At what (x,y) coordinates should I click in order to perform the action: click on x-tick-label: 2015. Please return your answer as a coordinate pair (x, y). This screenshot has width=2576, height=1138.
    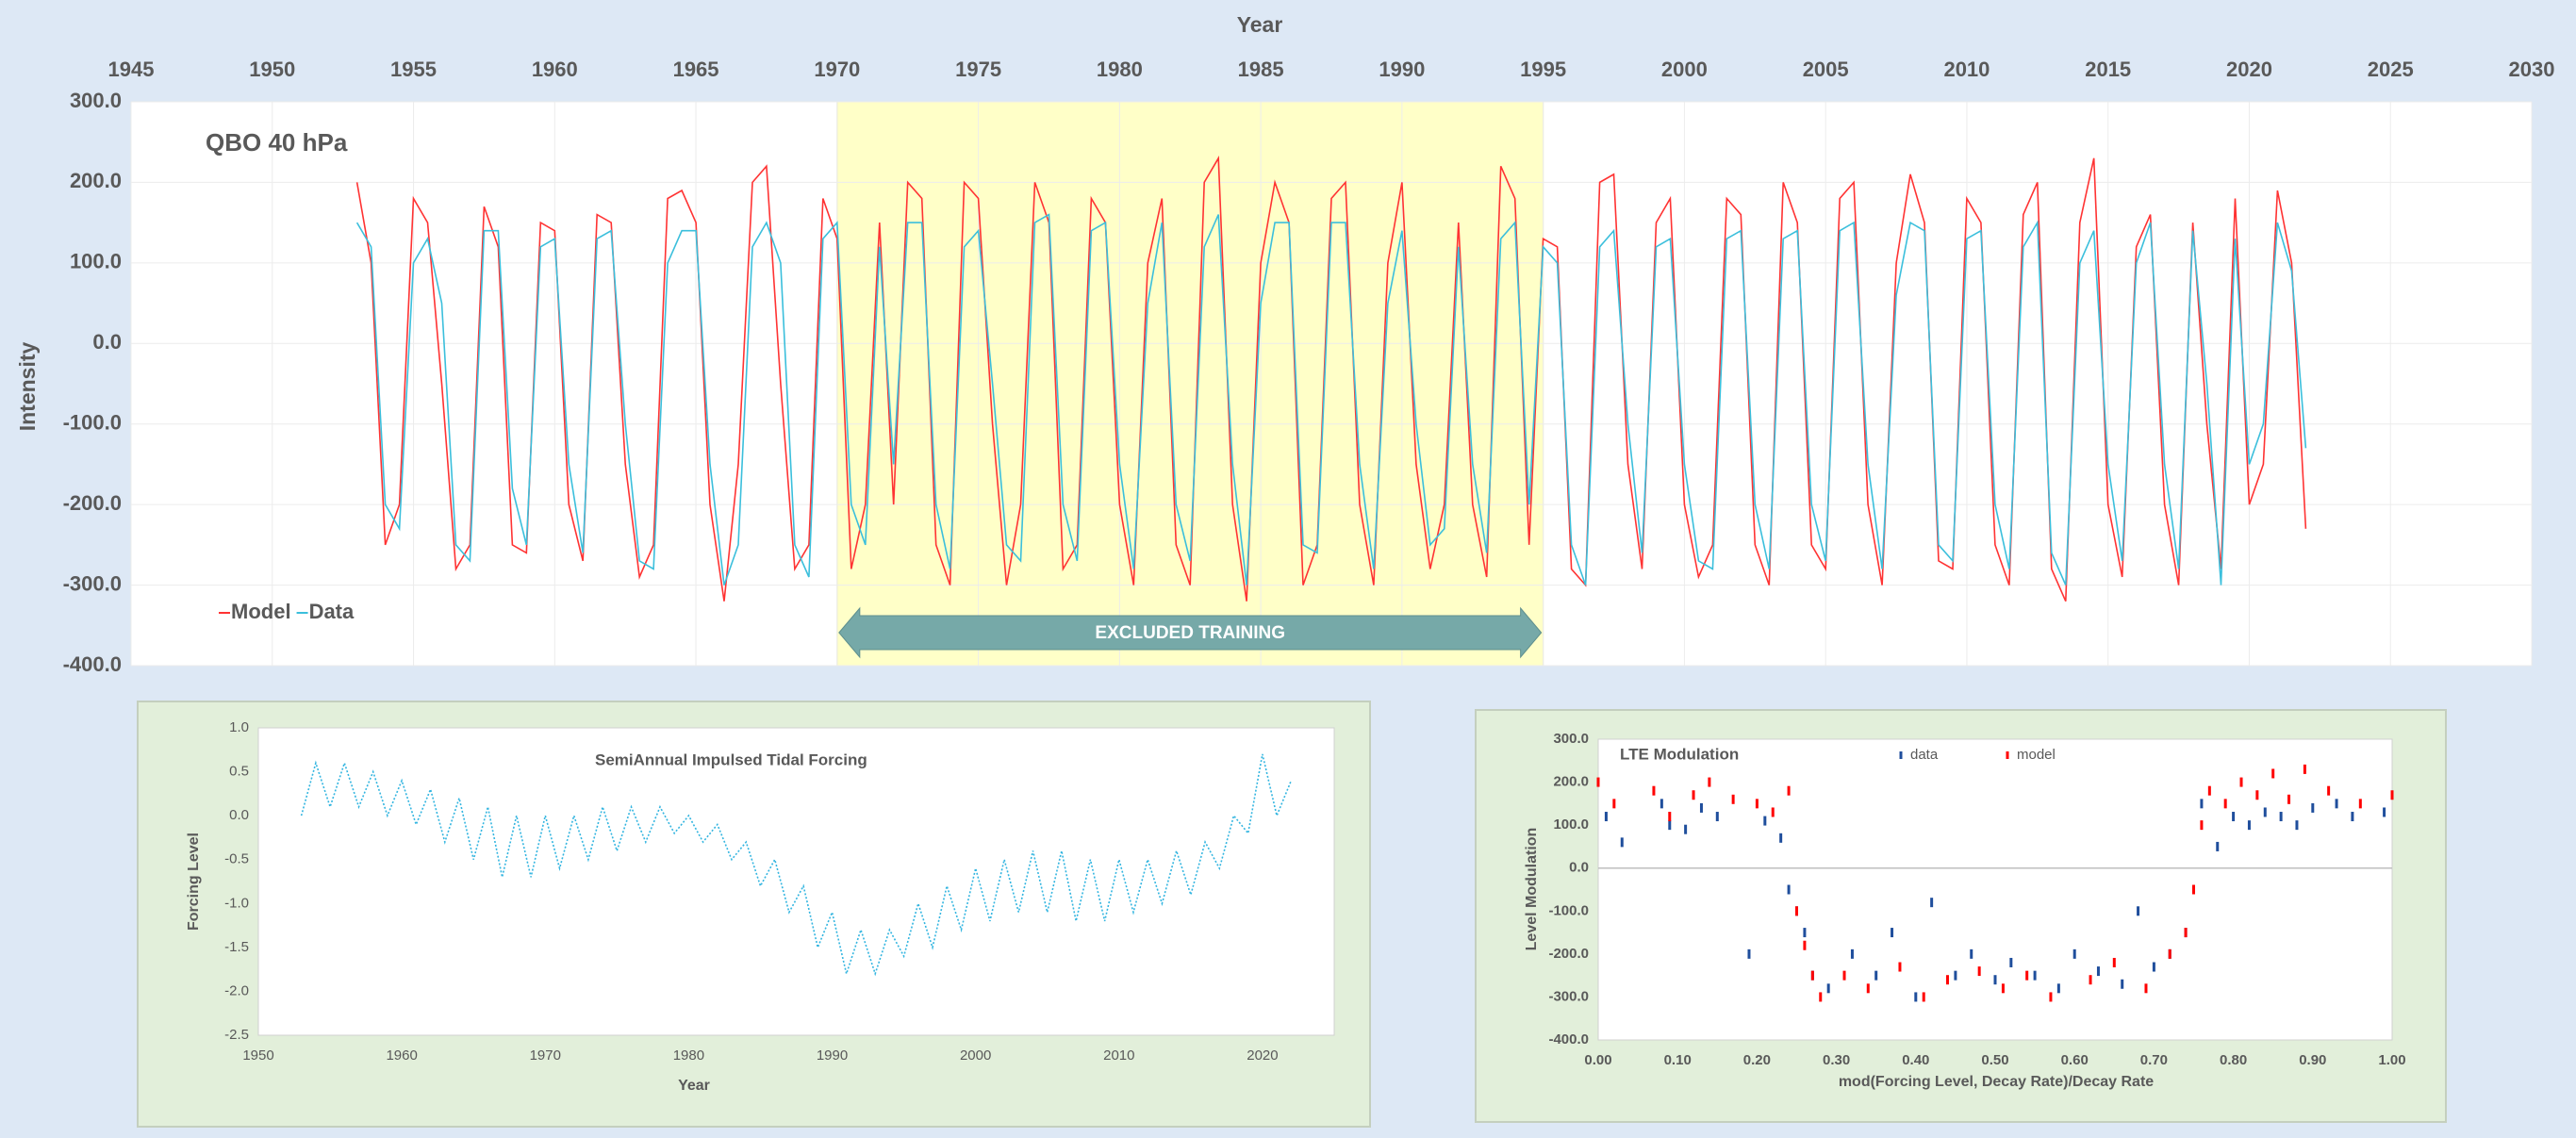
    Looking at the image, I should click on (2108, 69).